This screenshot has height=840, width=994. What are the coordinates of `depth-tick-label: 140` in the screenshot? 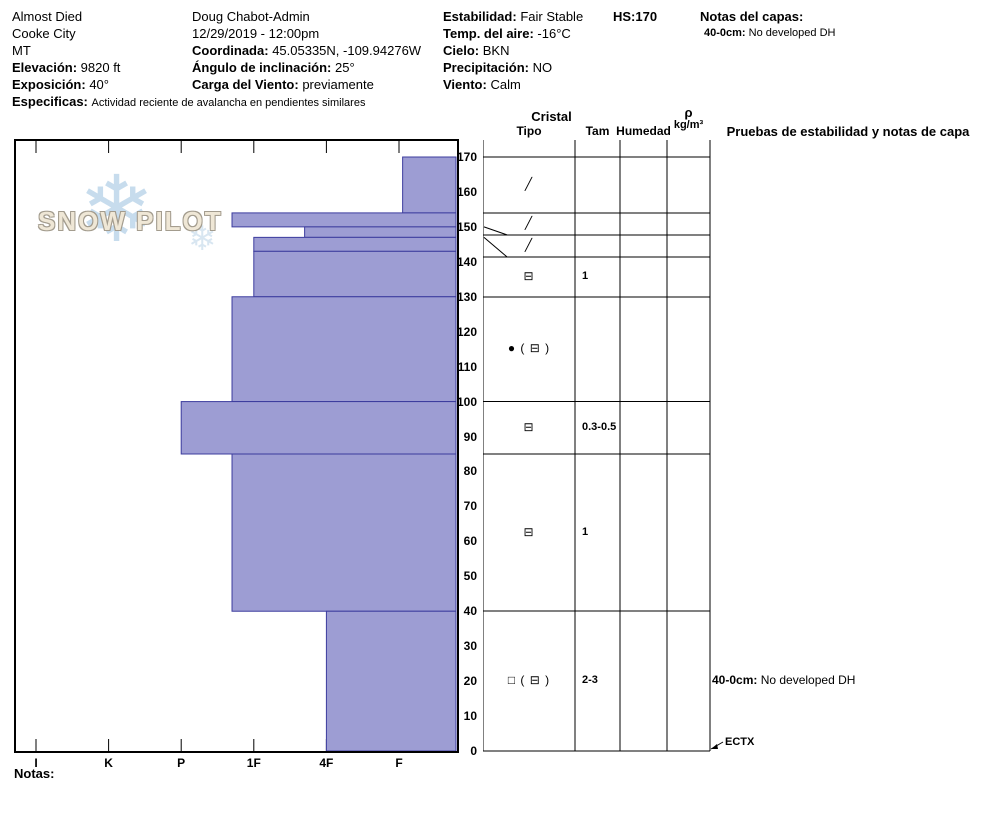 It's located at (466, 261).